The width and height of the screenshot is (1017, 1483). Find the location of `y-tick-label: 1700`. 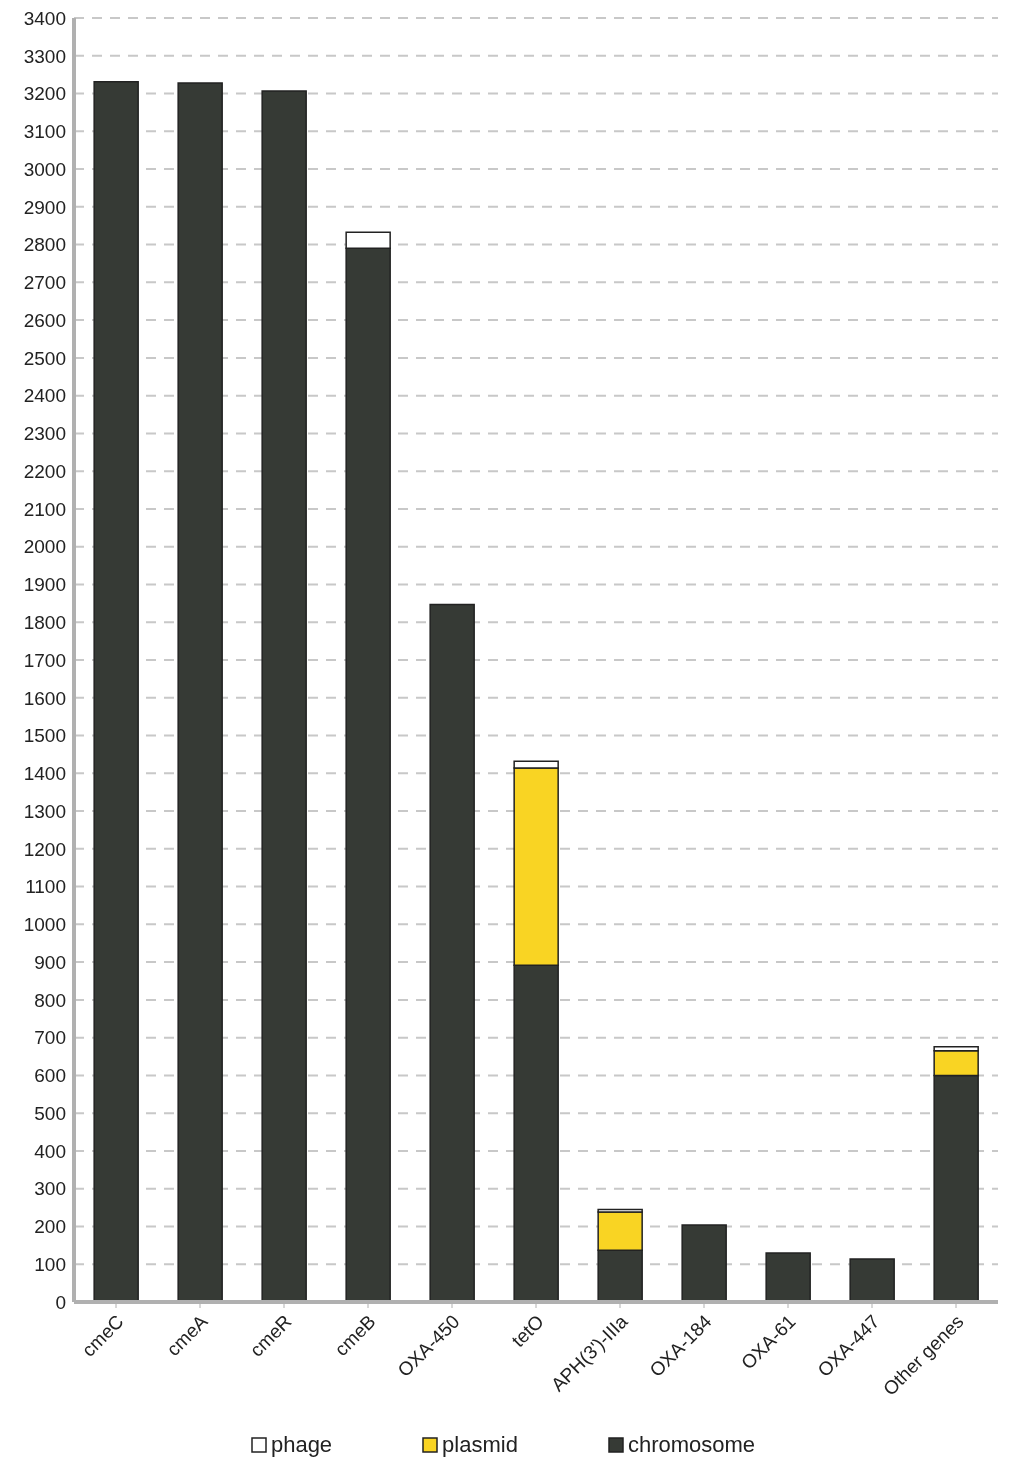

y-tick-label: 1700 is located at coordinates (44, 660).